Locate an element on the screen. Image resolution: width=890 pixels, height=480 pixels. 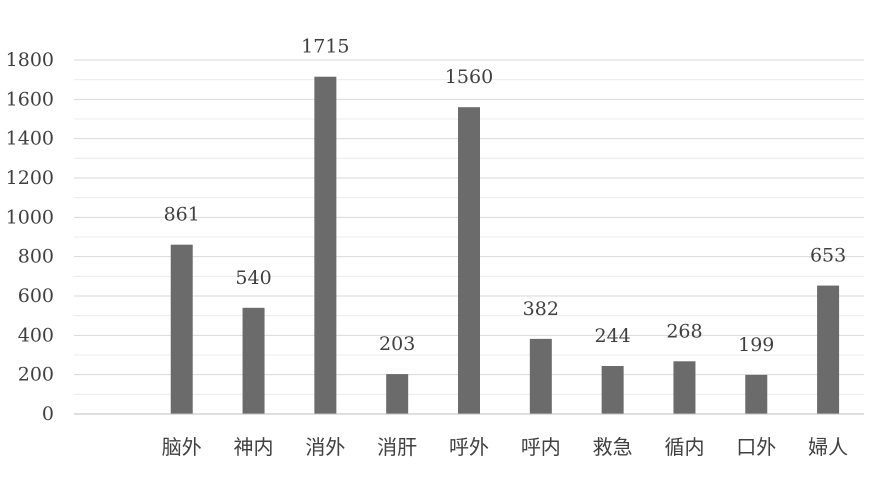
data-label: 653 is located at coordinates (828, 256).